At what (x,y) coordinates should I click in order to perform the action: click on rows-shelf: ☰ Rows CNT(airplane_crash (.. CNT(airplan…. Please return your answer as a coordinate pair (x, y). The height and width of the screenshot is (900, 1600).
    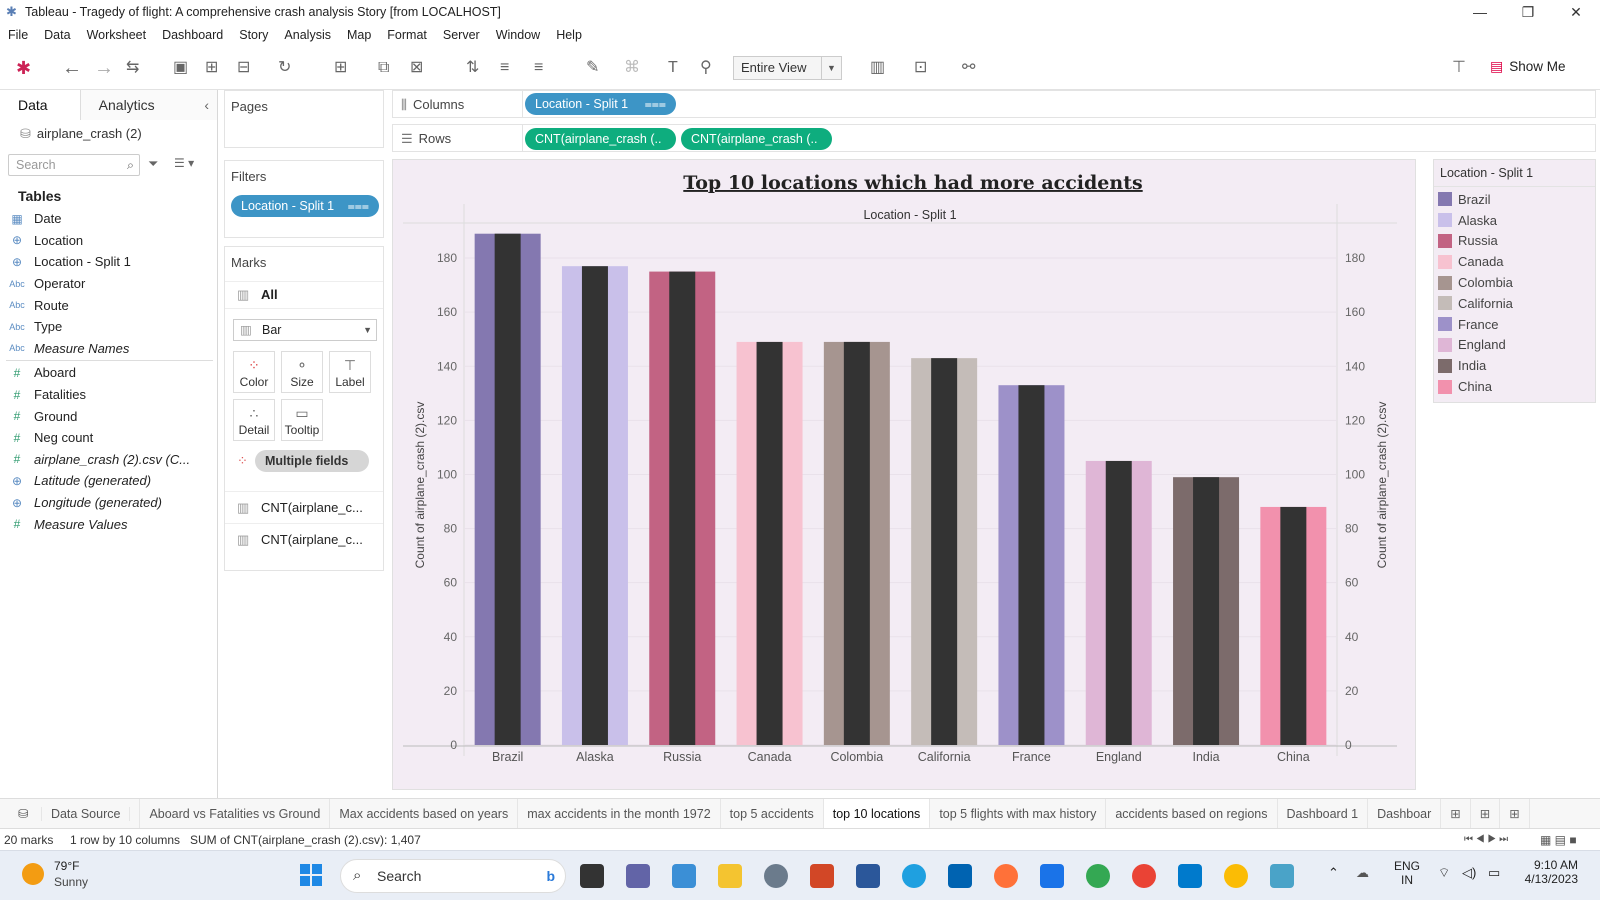
    Looking at the image, I should click on (994, 138).